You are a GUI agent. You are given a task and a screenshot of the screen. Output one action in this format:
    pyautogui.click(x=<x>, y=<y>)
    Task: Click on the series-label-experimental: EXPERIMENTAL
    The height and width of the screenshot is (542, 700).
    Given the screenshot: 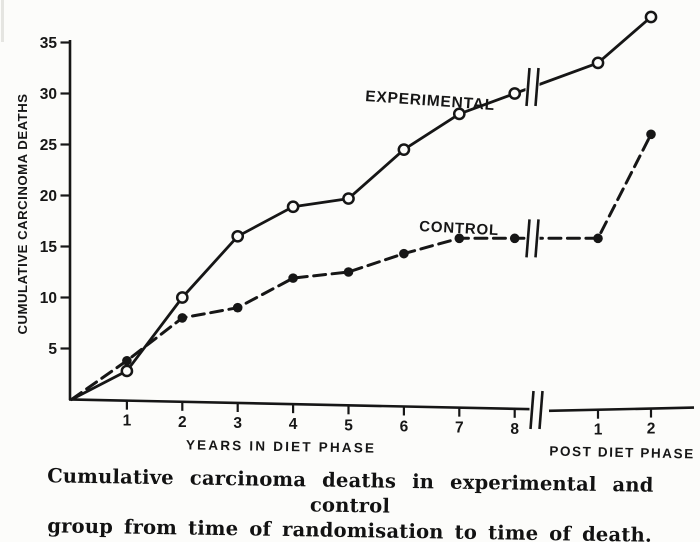 What is the action you would take?
    pyautogui.click(x=430, y=101)
    